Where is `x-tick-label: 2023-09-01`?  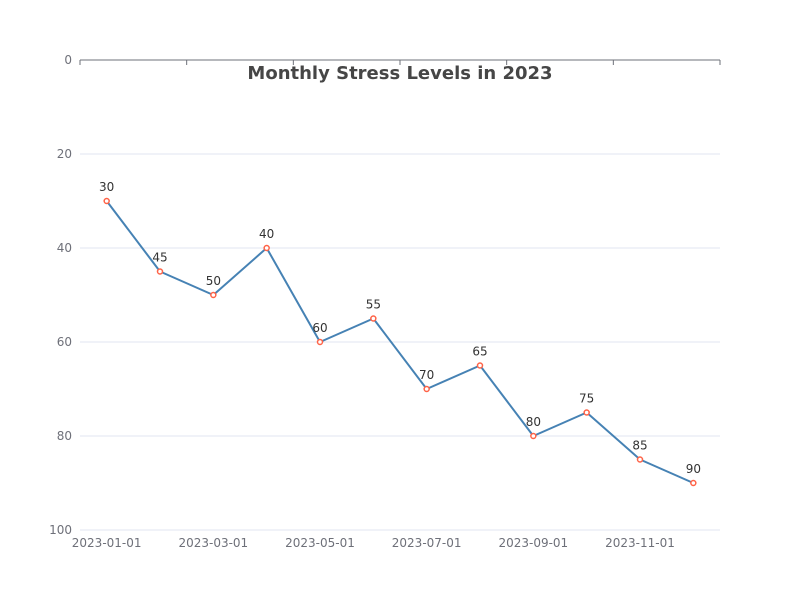
x-tick-label: 2023-09-01 is located at coordinates (533, 543).